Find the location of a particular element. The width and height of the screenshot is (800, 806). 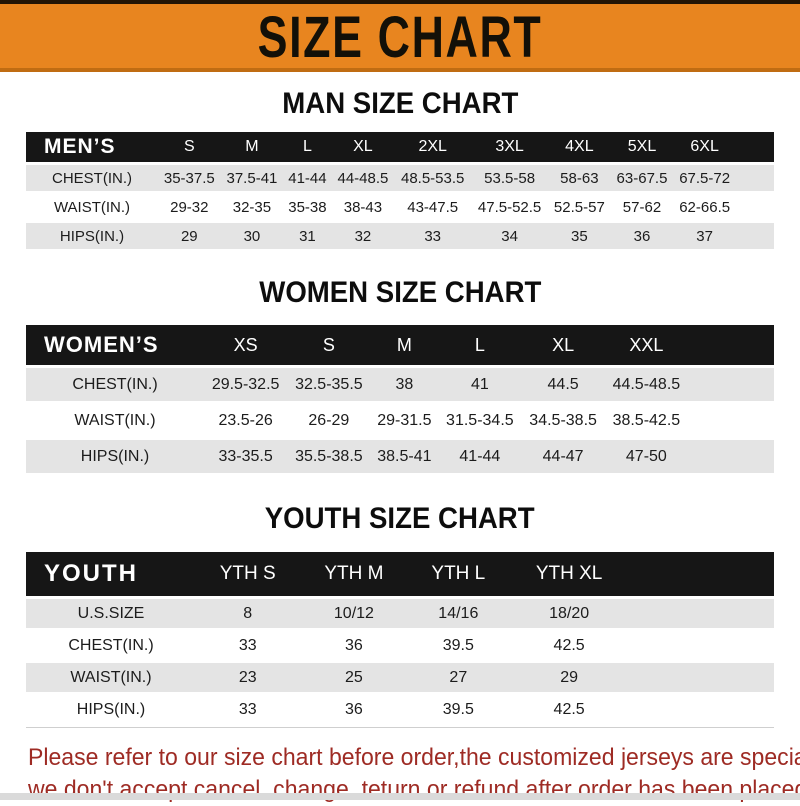

table-cell: 33-35.5 is located at coordinates (246, 456).